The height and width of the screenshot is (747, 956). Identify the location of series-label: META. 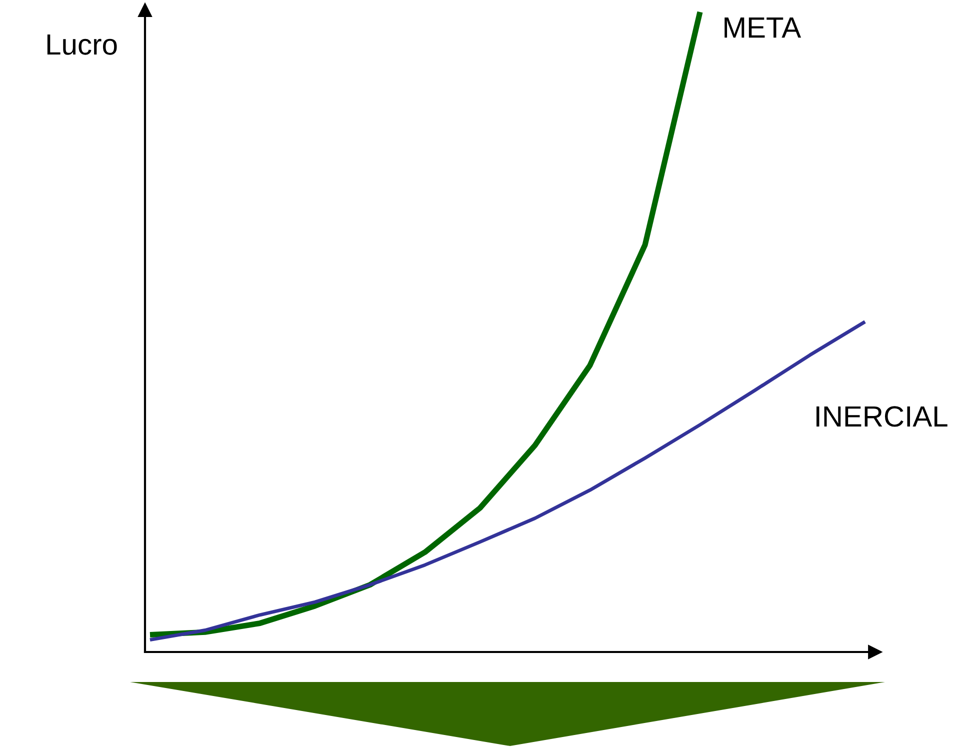
(763, 28).